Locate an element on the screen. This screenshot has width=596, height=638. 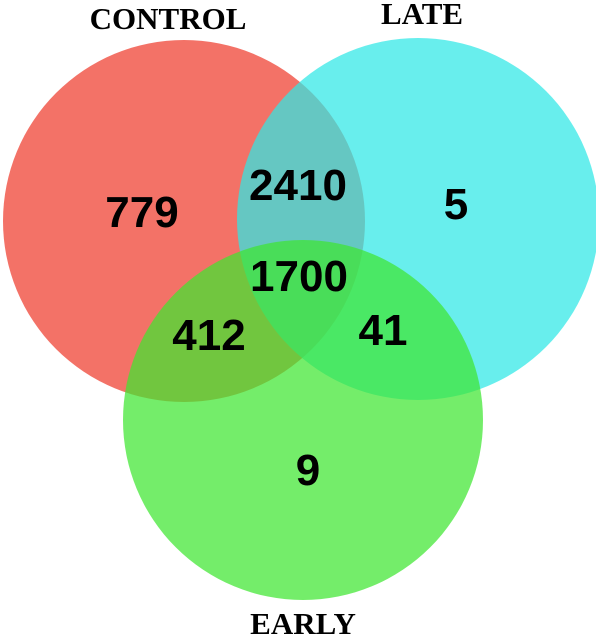
early-only-count: 9 is located at coordinates (308, 470).